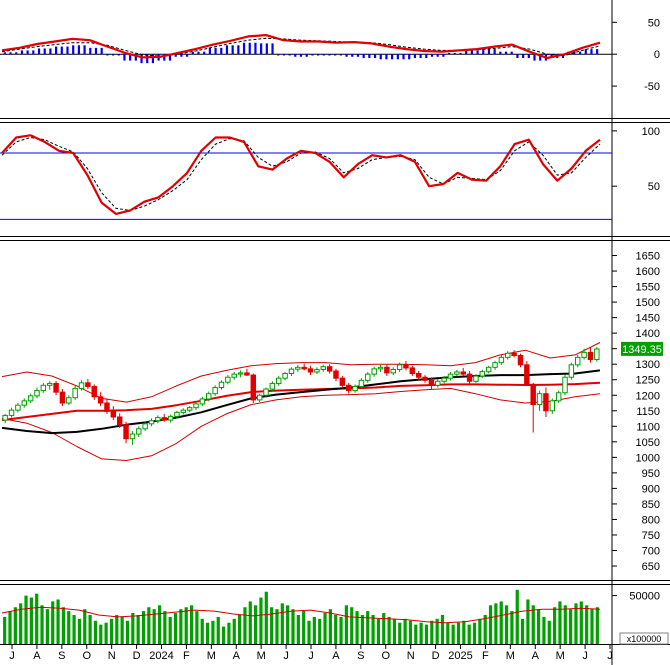 The image size is (670, 665). What do you see at coordinates (642, 348) in the screenshot?
I see `last-price-marker` at bounding box center [642, 348].